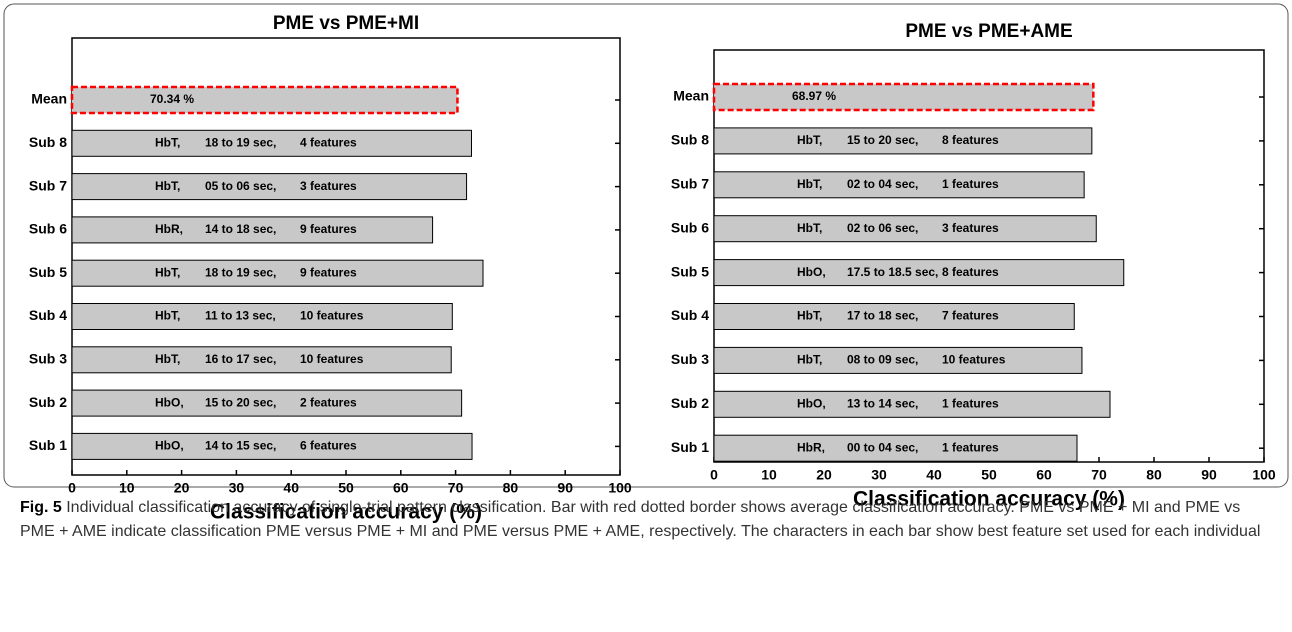 The width and height of the screenshot is (1292, 632). Describe the element at coordinates (48, 402) in the screenshot. I see `y-tick-label: Sub 2` at that location.